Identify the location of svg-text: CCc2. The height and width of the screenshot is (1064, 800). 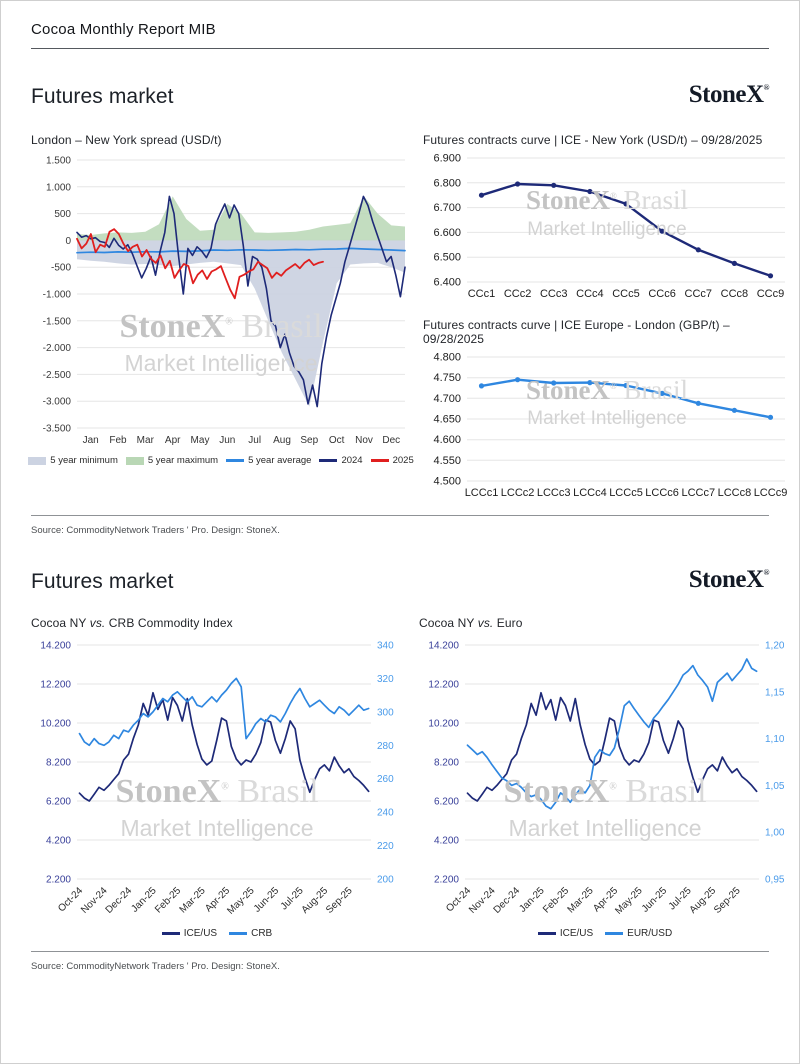
(518, 294).